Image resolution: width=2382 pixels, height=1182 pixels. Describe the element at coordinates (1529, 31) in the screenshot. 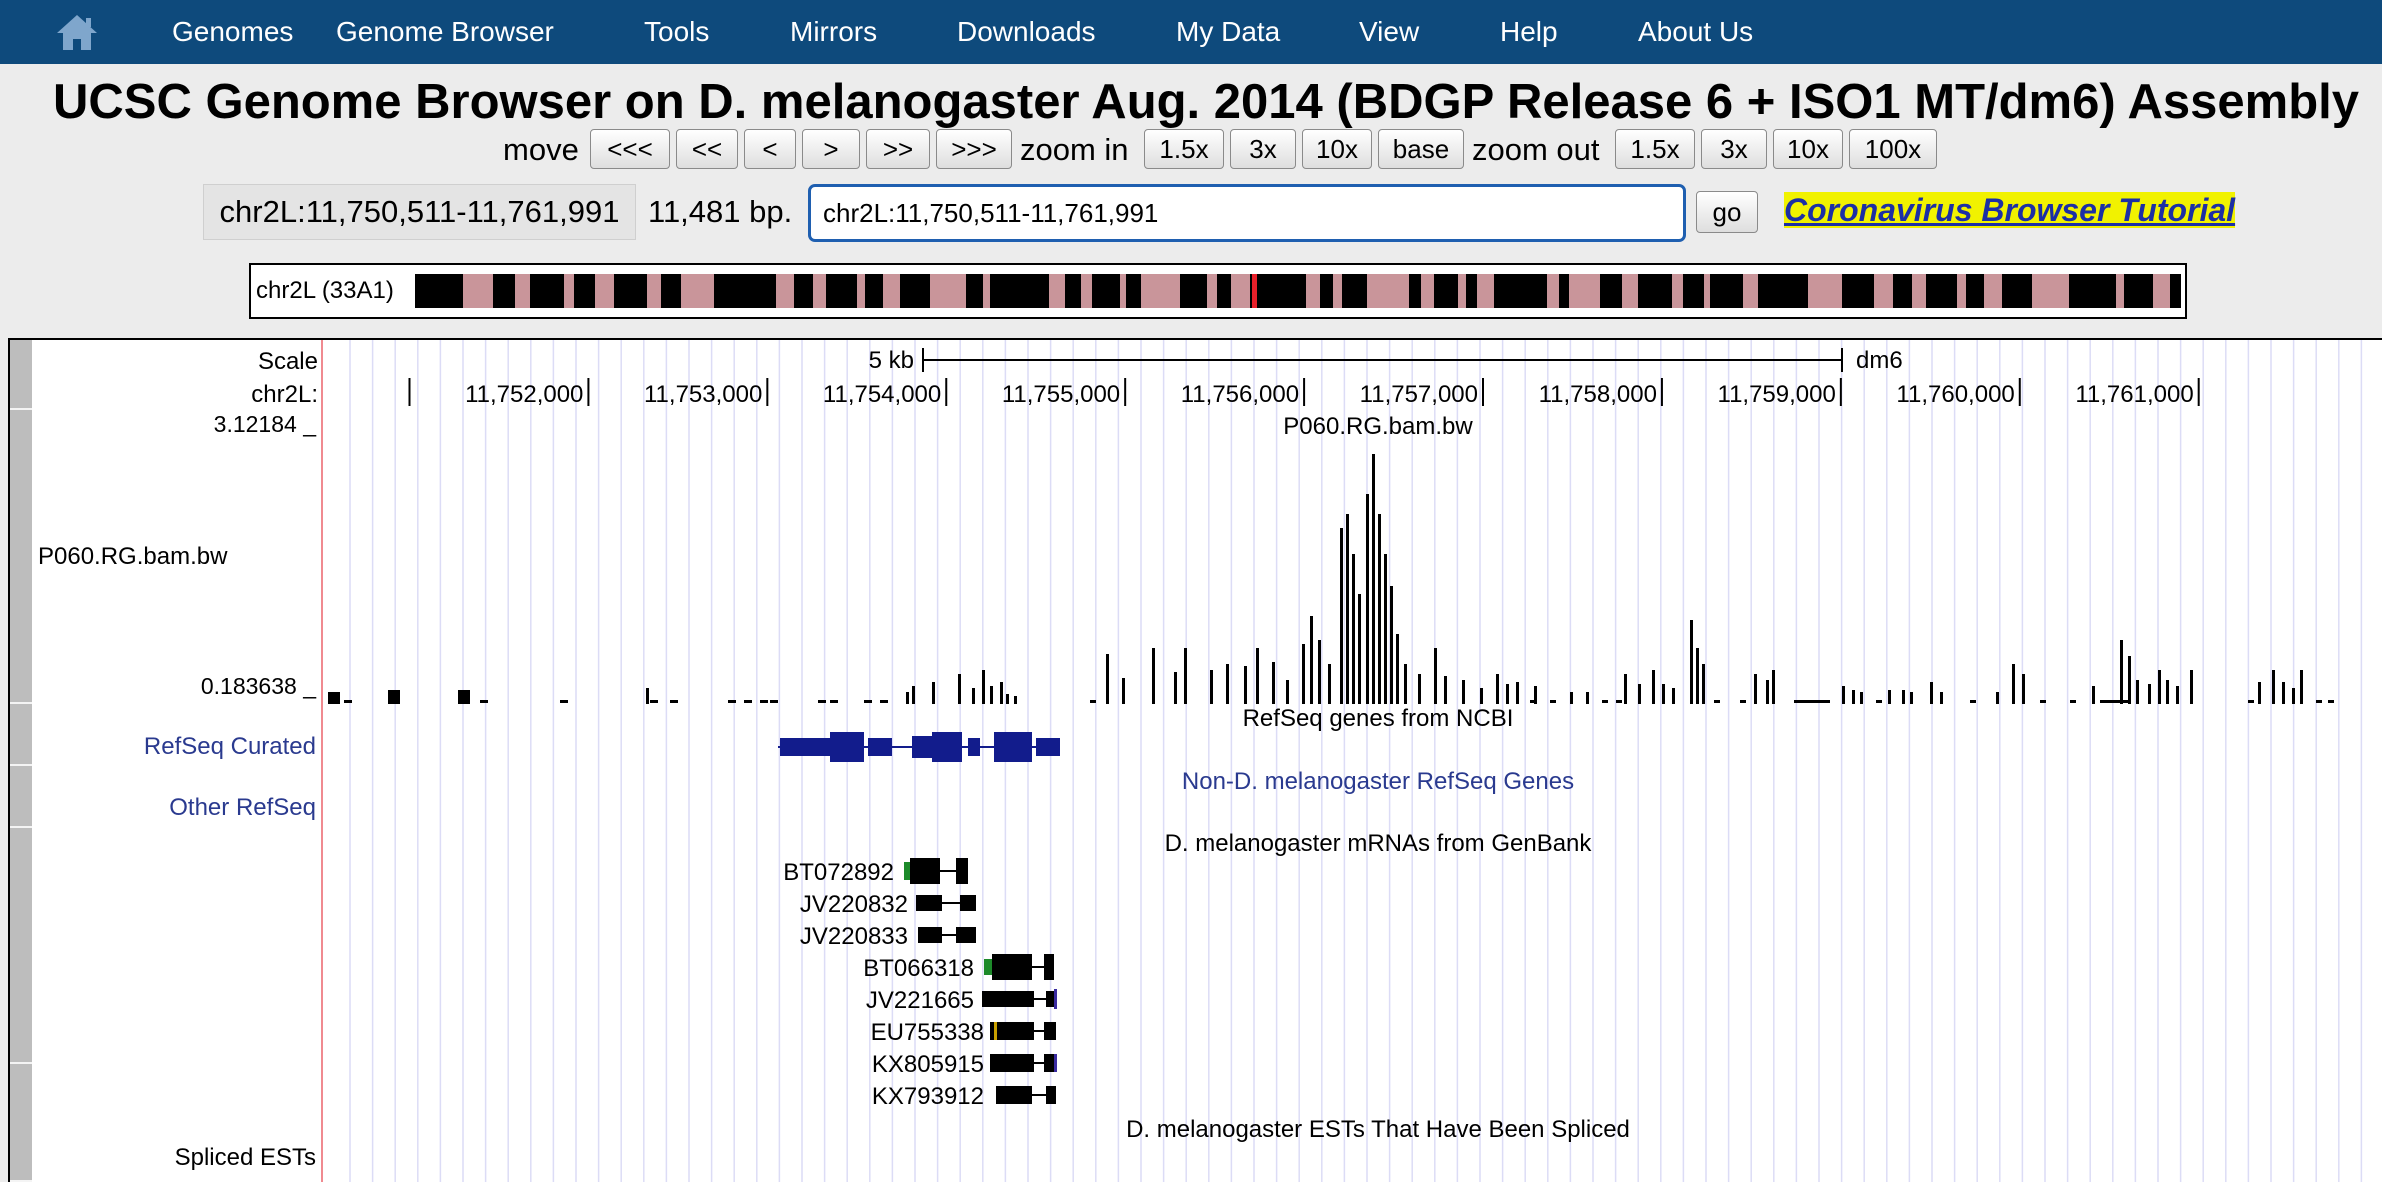

I see `nav-help: Help` at that location.